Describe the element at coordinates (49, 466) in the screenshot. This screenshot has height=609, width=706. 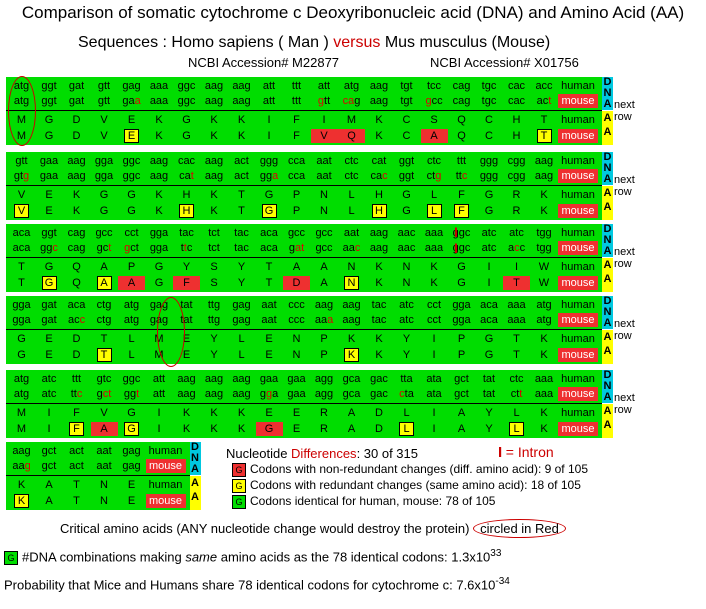
I see `mouse-codon: gct` at that location.